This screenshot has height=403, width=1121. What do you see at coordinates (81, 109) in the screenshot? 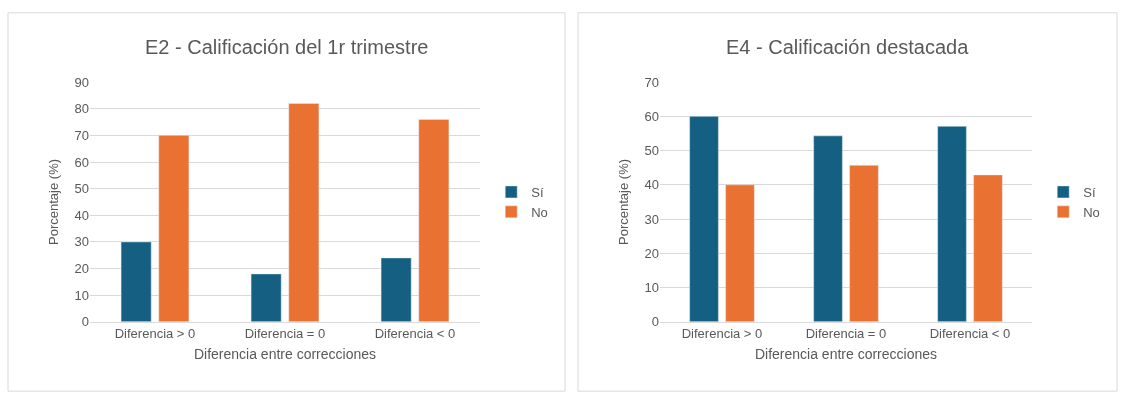
I see `y-tick-label: 80` at bounding box center [81, 109].